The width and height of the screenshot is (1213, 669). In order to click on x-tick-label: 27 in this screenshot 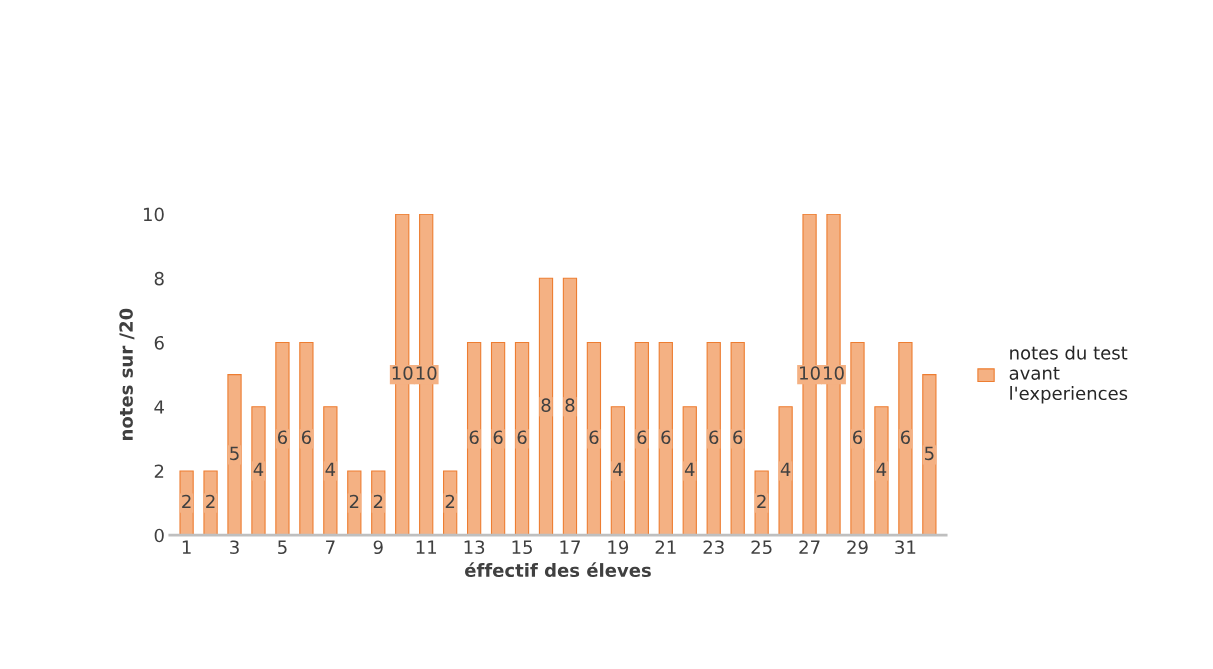, I will do `click(809, 547)`.